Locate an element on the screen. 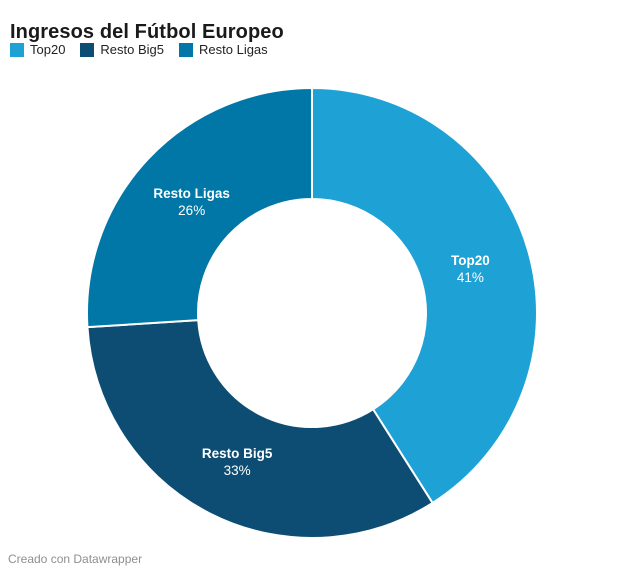 The width and height of the screenshot is (624, 583). legend-label-top20: Top20 is located at coordinates (48, 49).